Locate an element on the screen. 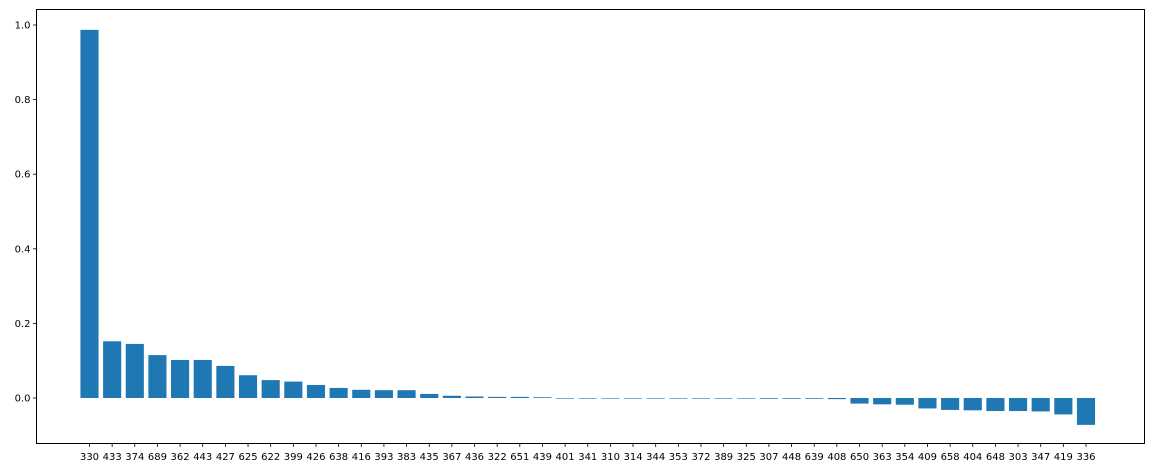 This screenshot has height=469, width=1156. y-axis: 0.0 0.2 0.4 0.6 0.8 1.0 is located at coordinates (26, 213).